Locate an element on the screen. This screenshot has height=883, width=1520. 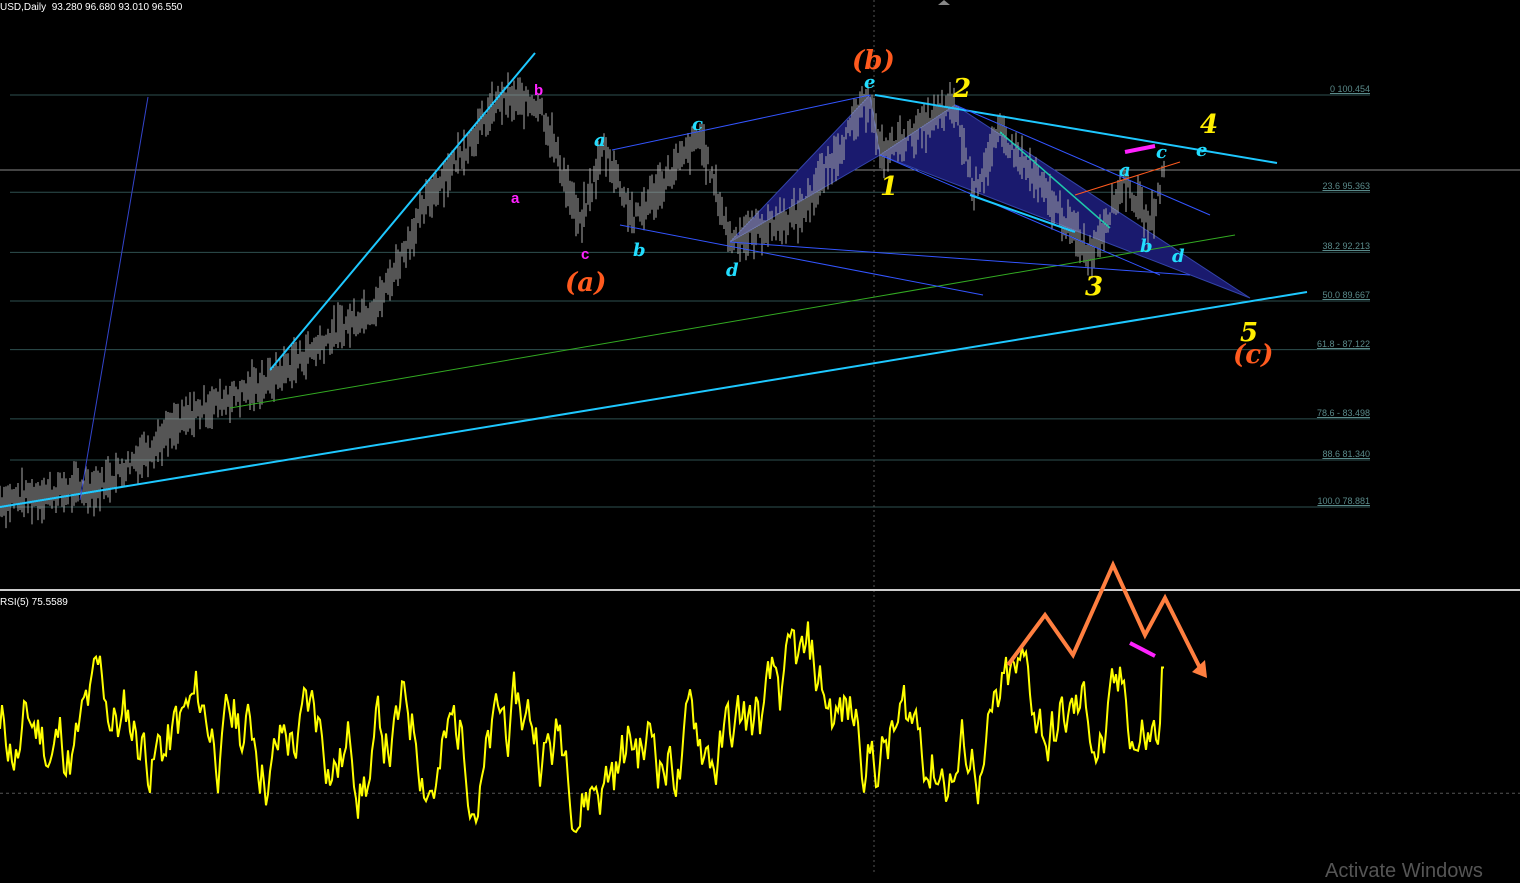
fib-label: 88.6 81.340 is located at coordinates (1346, 454).